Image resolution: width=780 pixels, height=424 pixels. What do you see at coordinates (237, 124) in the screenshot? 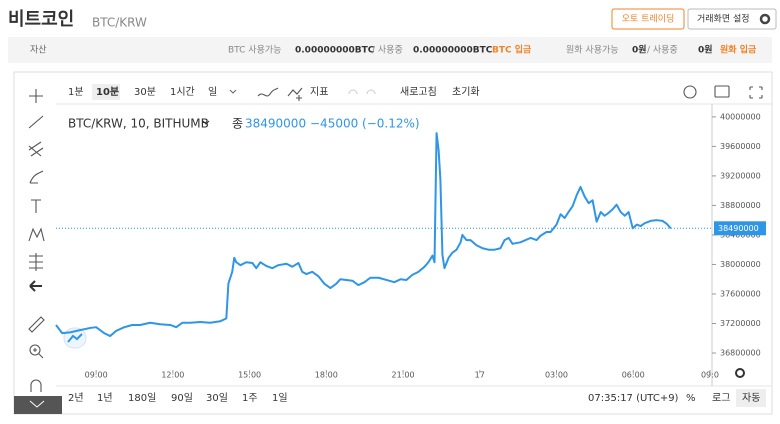
I see `close-label: 종` at bounding box center [237, 124].